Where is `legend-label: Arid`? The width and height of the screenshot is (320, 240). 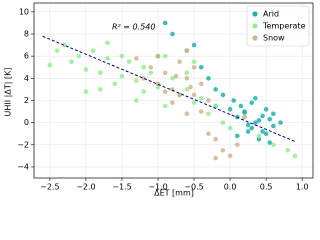
legend-label: Arid is located at coordinates (271, 14).